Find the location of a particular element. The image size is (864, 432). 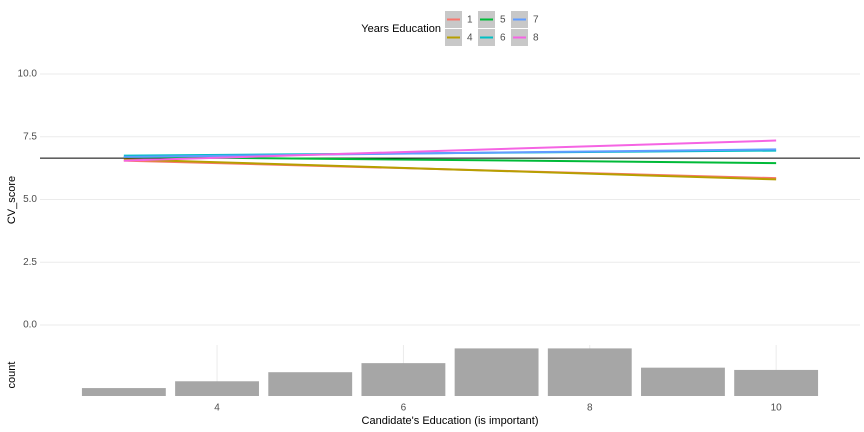

x-tick-label: 4 is located at coordinates (217, 408).